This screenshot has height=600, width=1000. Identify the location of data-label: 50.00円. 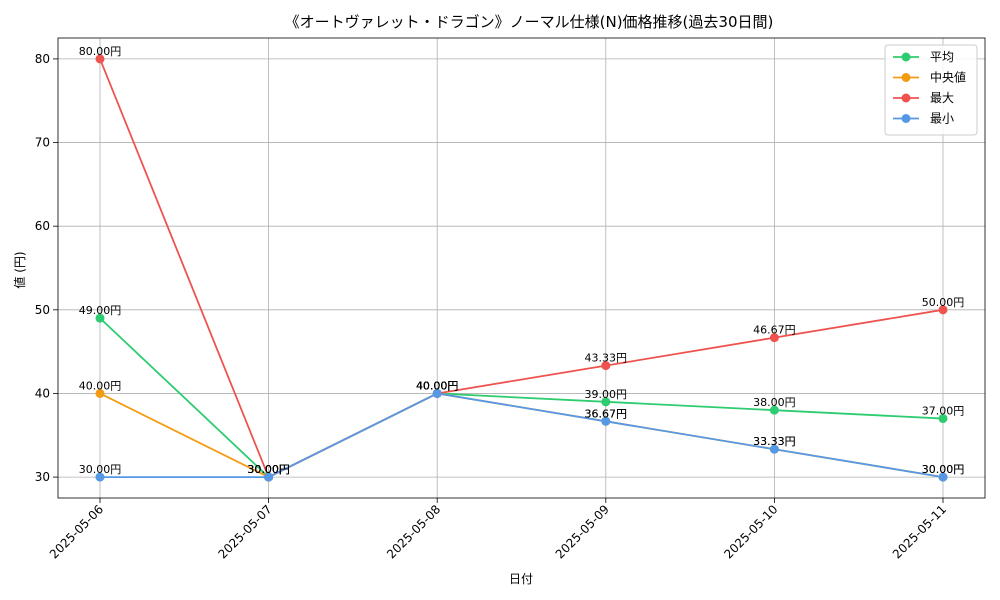
(943, 302).